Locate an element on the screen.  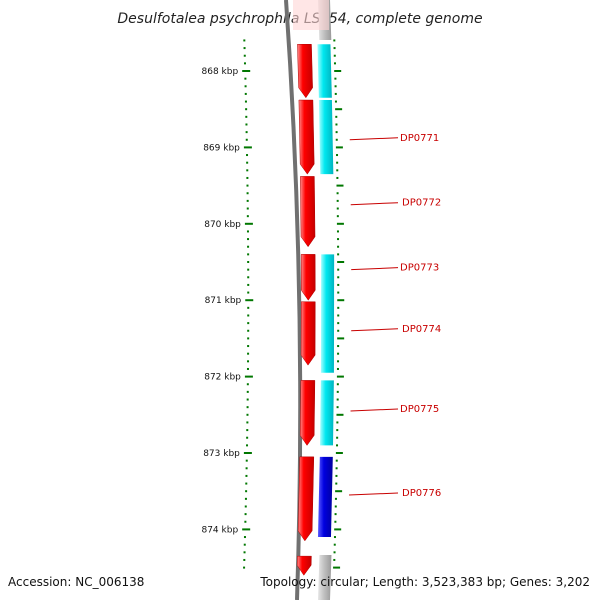
leader-line-DP0775 is located at coordinates (374, 410).